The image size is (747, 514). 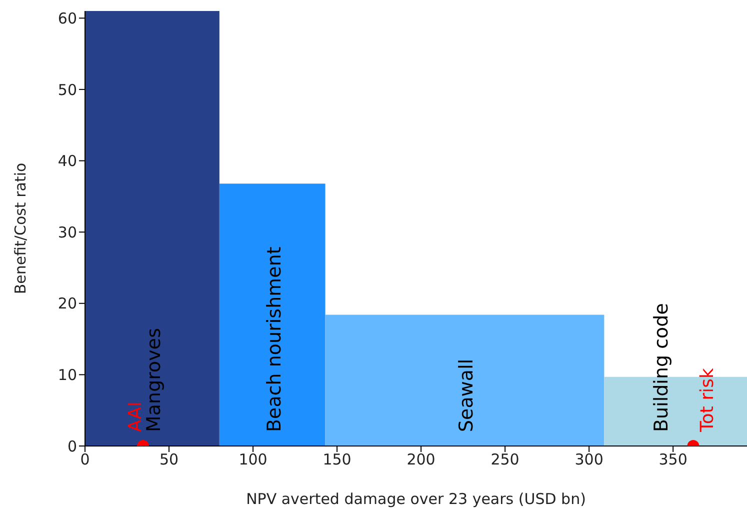 What do you see at coordinates (20, 228) in the screenshot?
I see `y-axis-title: Benefit/Cost ratio` at bounding box center [20, 228].